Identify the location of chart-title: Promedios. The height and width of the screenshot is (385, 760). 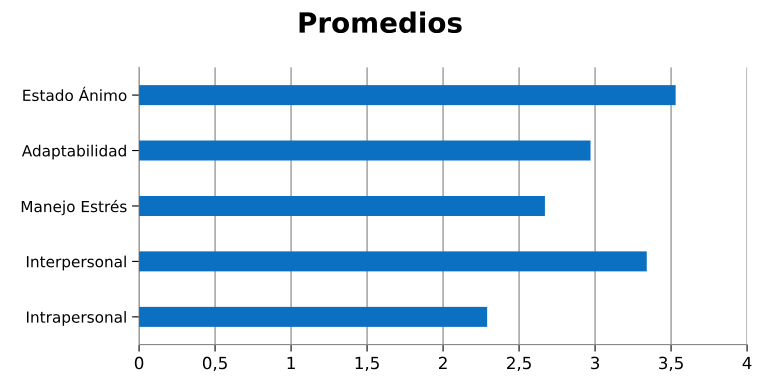
(381, 23).